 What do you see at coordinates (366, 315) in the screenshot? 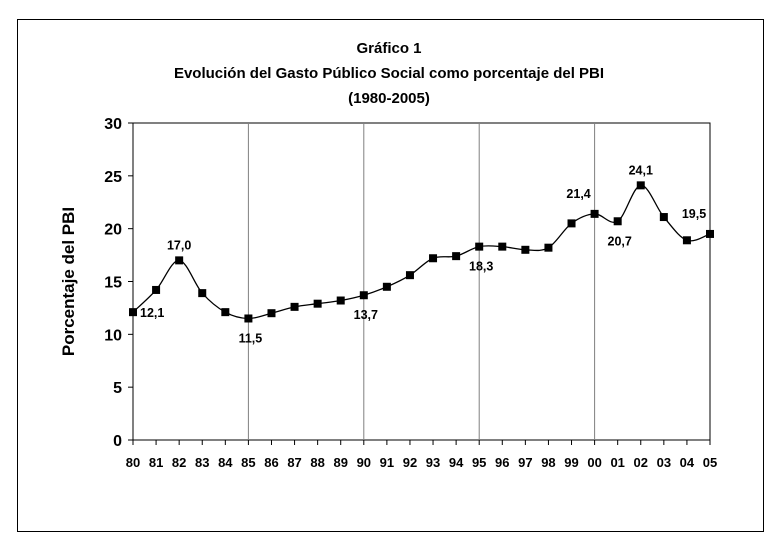
I see `data-label: 13,7` at bounding box center [366, 315].